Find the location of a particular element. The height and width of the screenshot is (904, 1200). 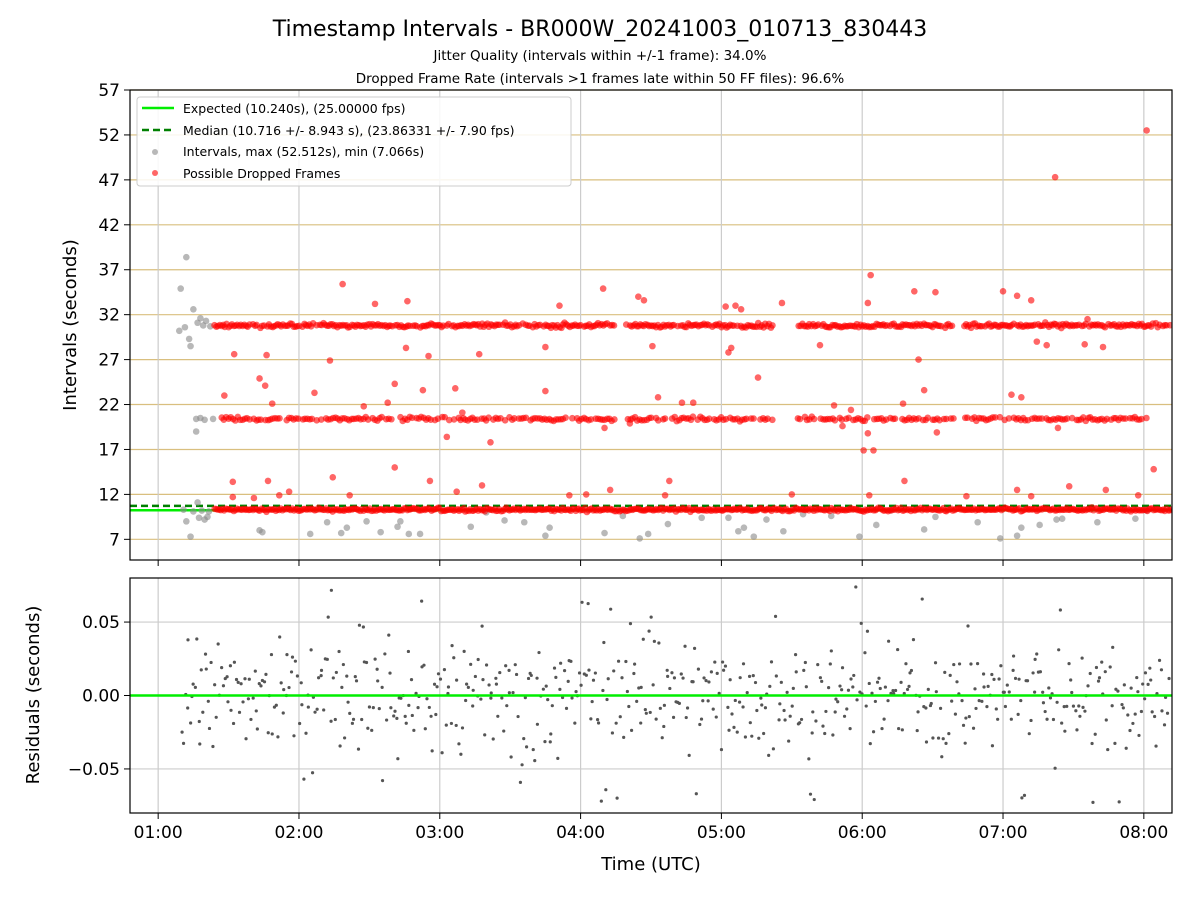

x-axis-label: Time (UTC) is located at coordinates (650, 864).